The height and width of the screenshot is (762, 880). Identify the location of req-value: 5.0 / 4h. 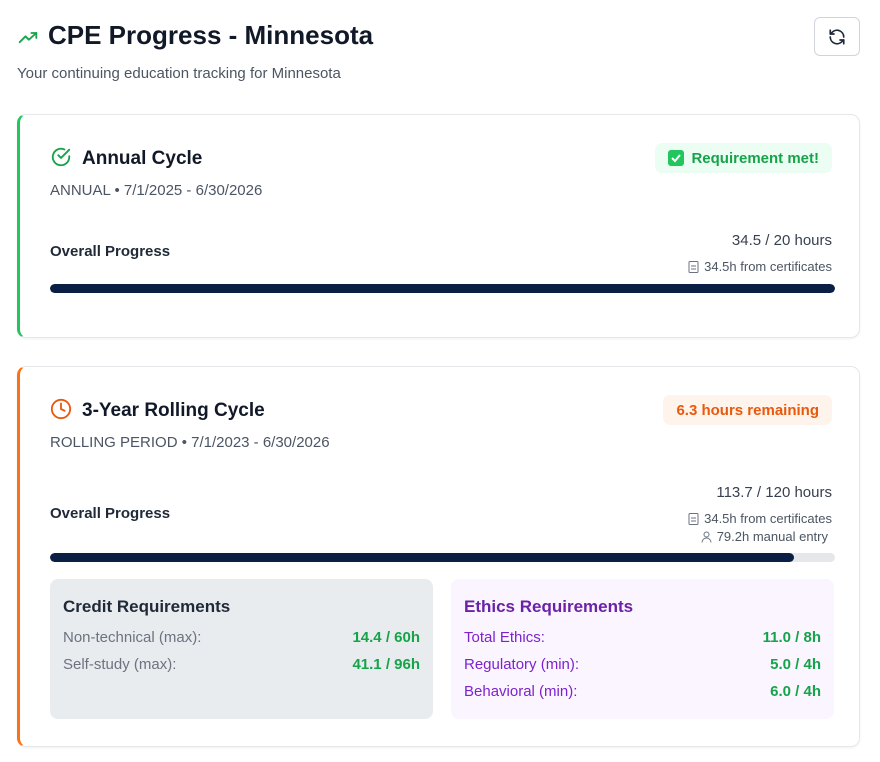
(795, 664).